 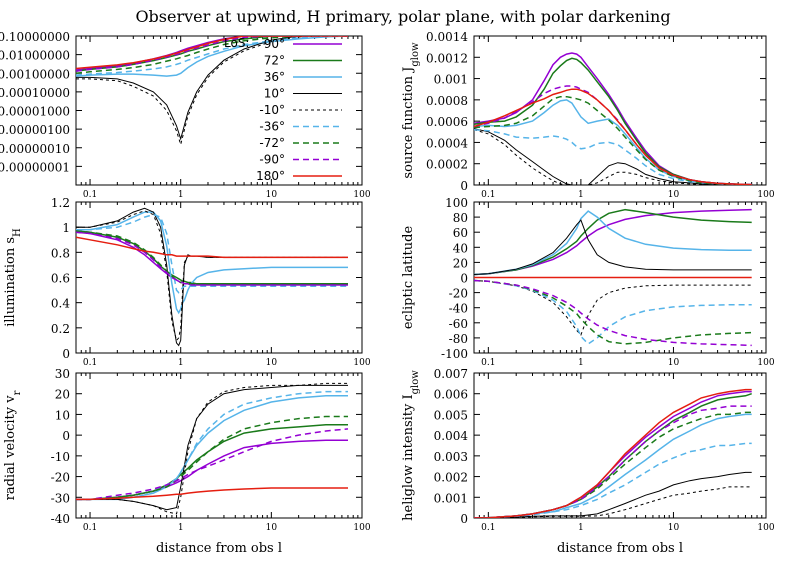 What do you see at coordinates (62, 415) in the screenshot?
I see `y-tick-label: 10` at bounding box center [62, 415].